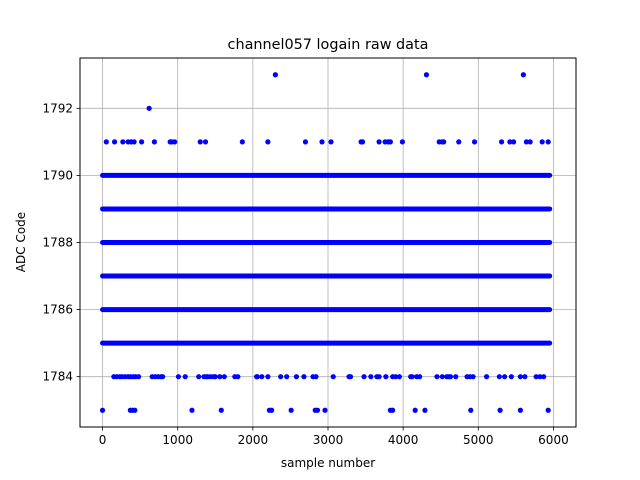 The width and height of the screenshot is (640, 480). Describe the element at coordinates (57, 377) in the screenshot. I see `y-tick-label: 1784` at that location.